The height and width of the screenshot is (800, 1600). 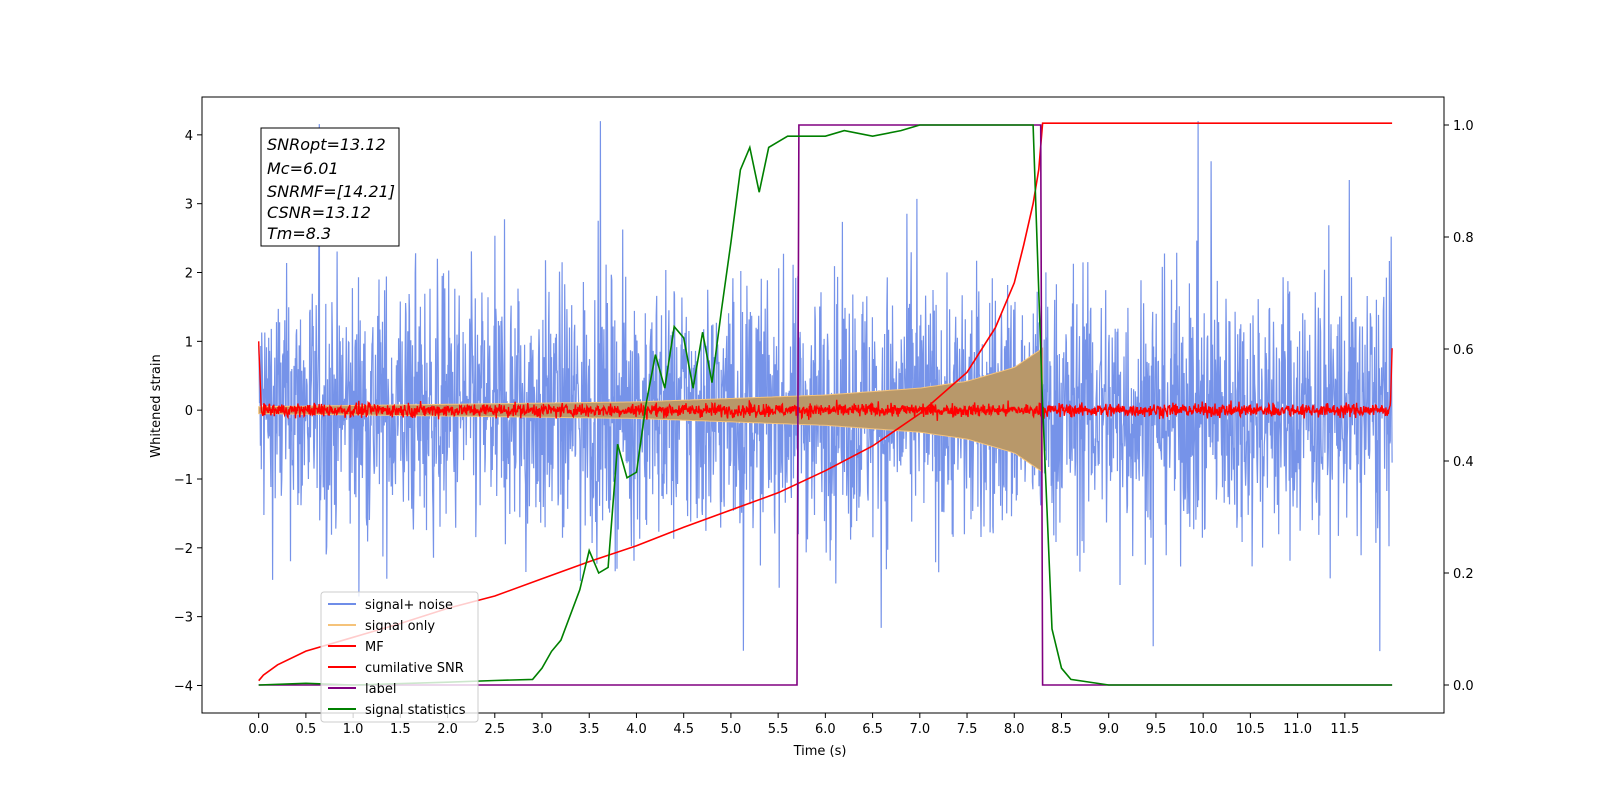 What do you see at coordinates (731, 729) in the screenshot?
I see `x-tick-label: 5.0` at bounding box center [731, 729].